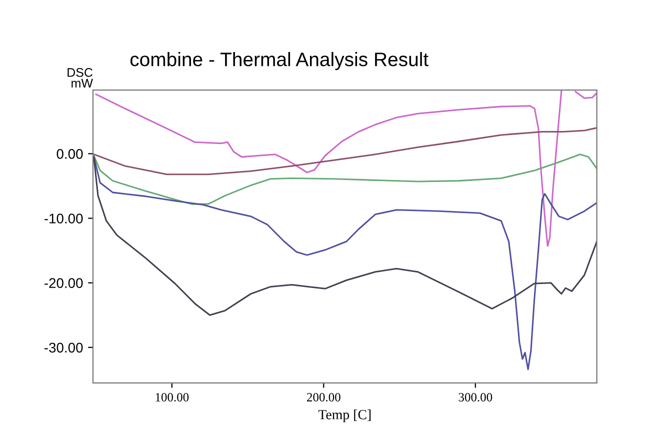 This screenshot has height=425, width=648. I want to click on x-tick-label: 200.00, so click(323, 397).